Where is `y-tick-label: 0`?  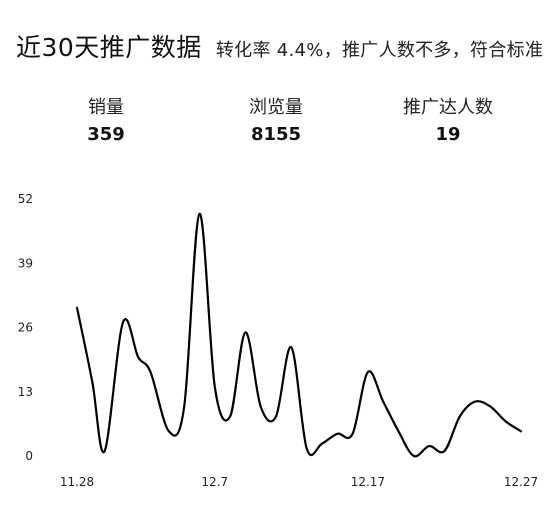 y-tick-label: 0 is located at coordinates (29, 456).